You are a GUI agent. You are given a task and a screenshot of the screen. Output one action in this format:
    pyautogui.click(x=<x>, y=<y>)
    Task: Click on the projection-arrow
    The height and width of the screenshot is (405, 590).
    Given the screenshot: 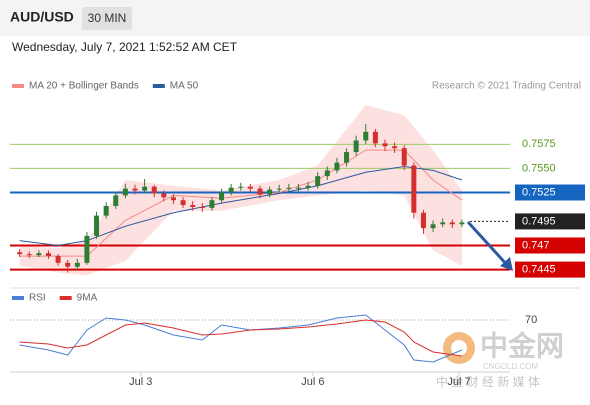 What is the action you would take?
    pyautogui.click(x=488, y=244)
    